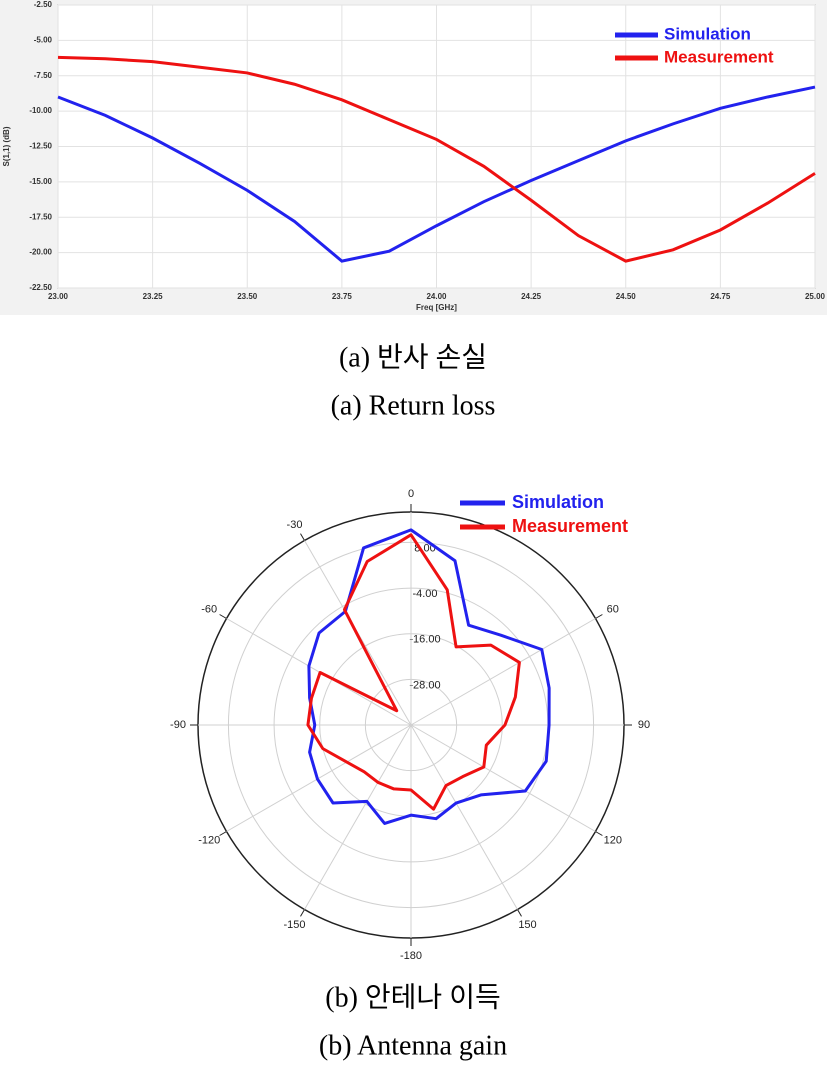 The image size is (827, 1071). Describe the element at coordinates (527, 925) in the screenshot. I see `theta-tick-label: 150` at that location.